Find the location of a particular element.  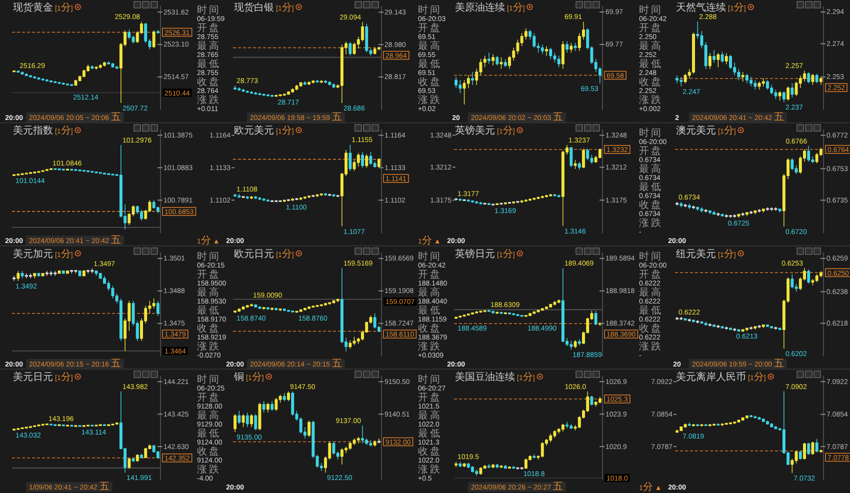

chart-title: 美元加元 is located at coordinates (33, 254).